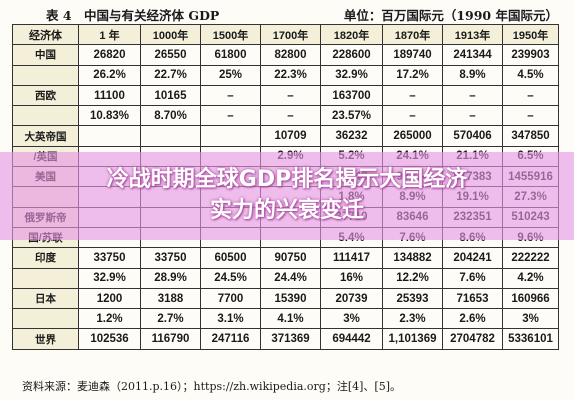 This screenshot has height=400, width=574. Describe the element at coordinates (287, 13) in the screenshot. I see `table-header: 表 4 中国与有关经济体 GDP 单位：百万国际元（1990 年国际元）` at that location.